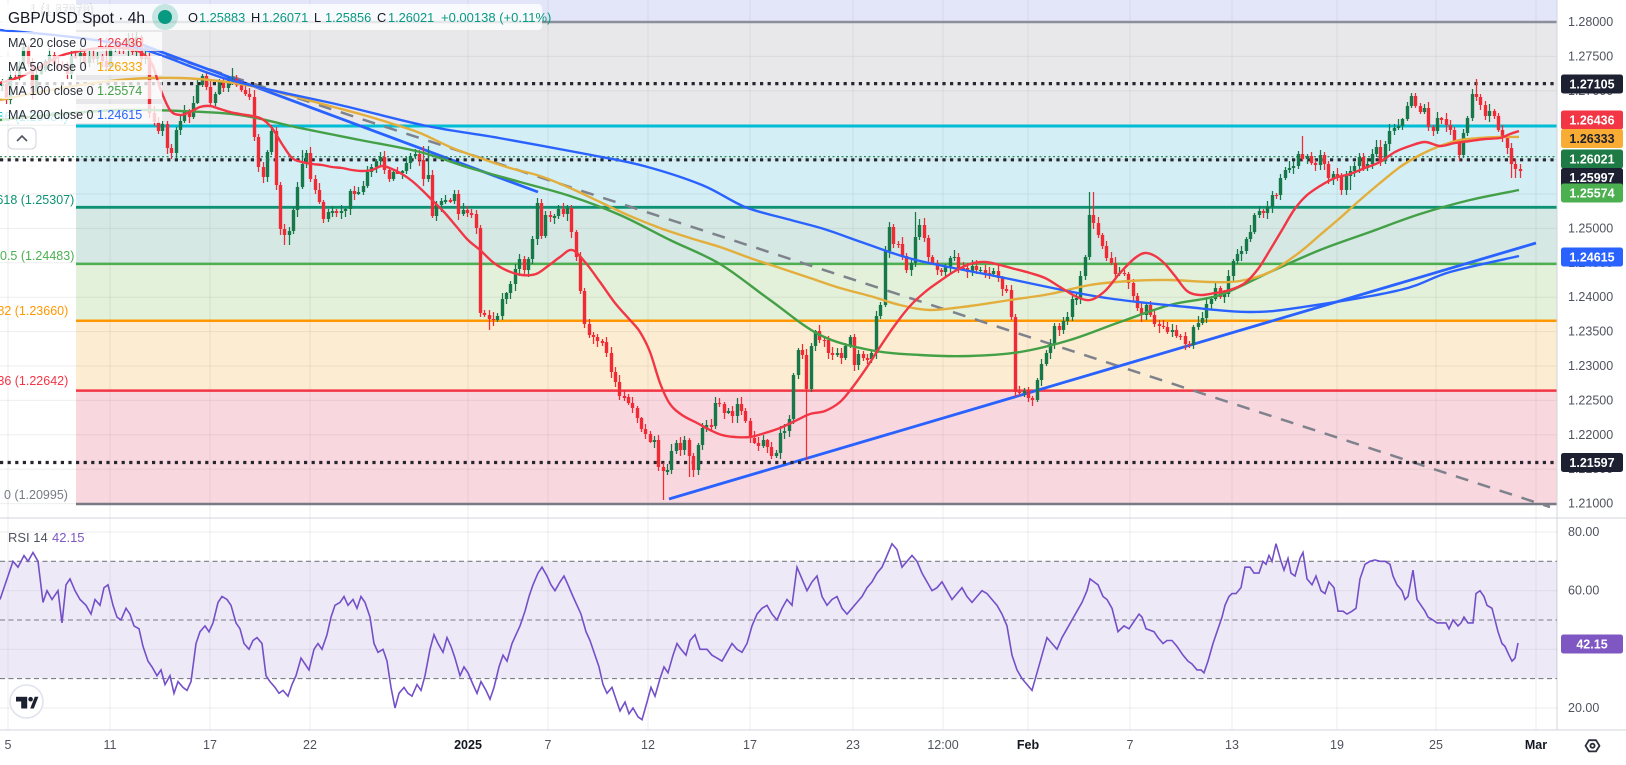 This screenshot has width=1626, height=765. What do you see at coordinates (1232, 745) in the screenshot?
I see `svg-text: 13` at bounding box center [1232, 745].